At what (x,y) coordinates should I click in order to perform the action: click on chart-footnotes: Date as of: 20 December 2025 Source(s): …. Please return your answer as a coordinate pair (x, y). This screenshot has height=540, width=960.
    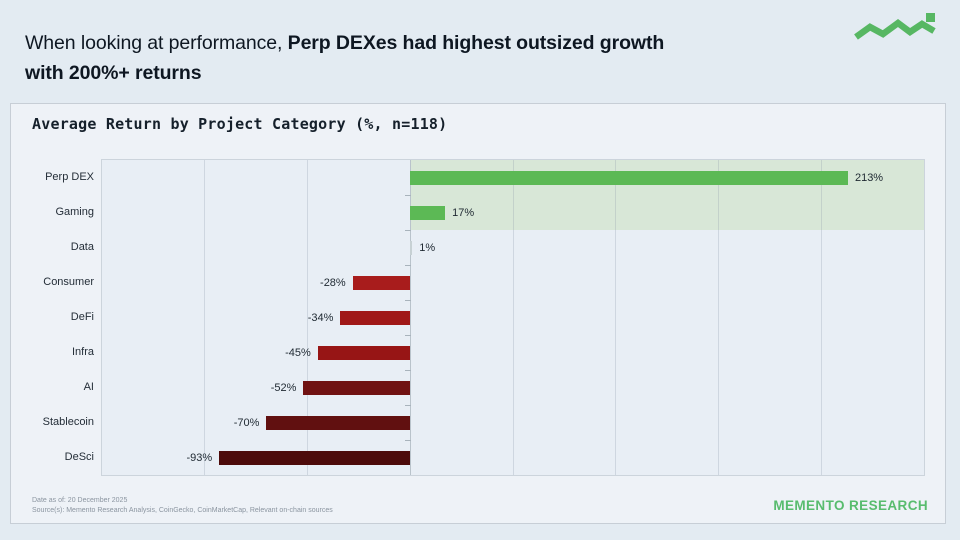
    Looking at the image, I should click on (182, 506).